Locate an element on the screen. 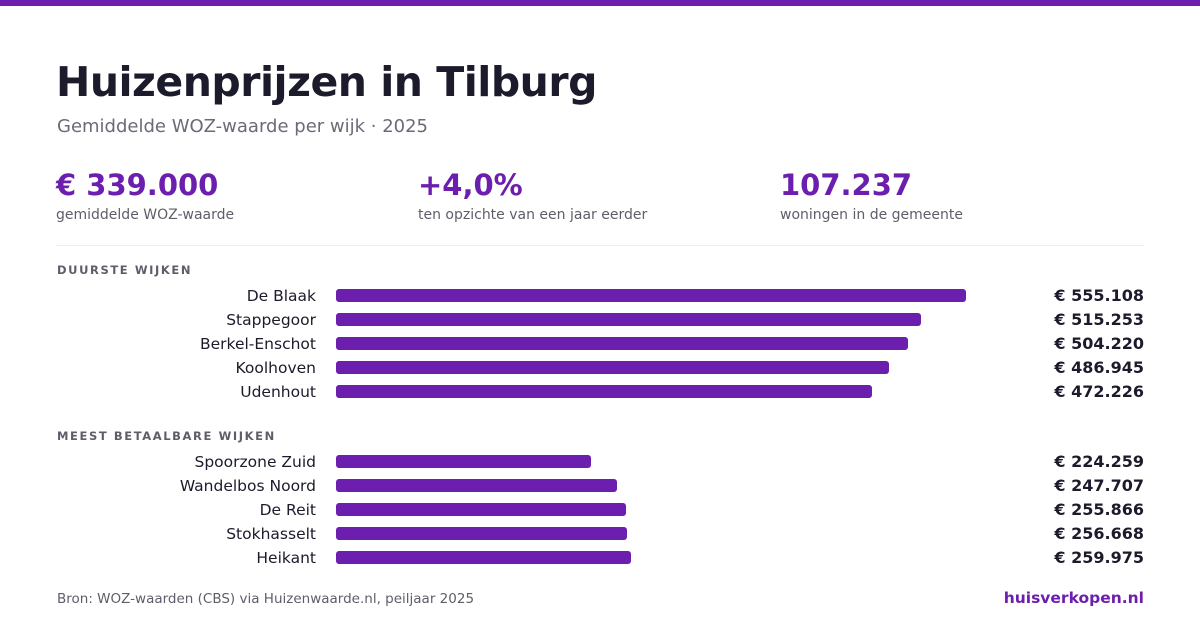  bar-row: Koolhoven € 486.945 is located at coordinates (600, 368).